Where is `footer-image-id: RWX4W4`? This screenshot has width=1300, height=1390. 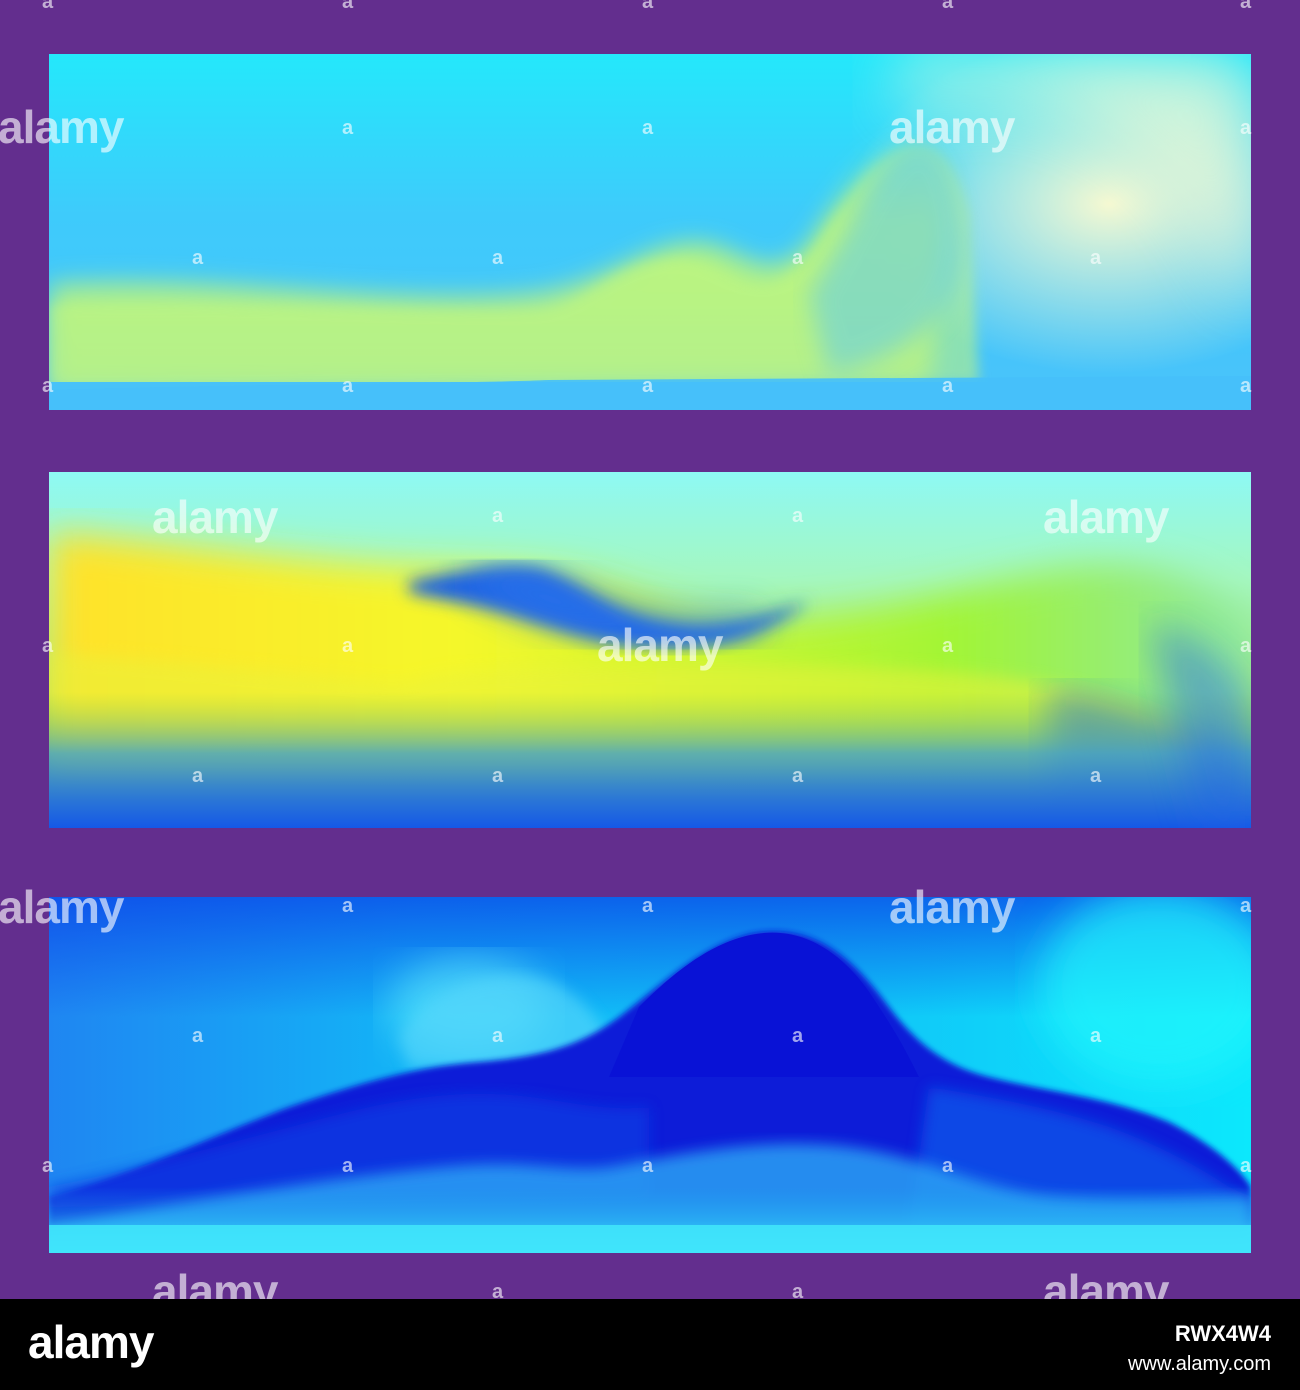 footer-image-id: RWX4W4 is located at coordinates (1222, 1333).